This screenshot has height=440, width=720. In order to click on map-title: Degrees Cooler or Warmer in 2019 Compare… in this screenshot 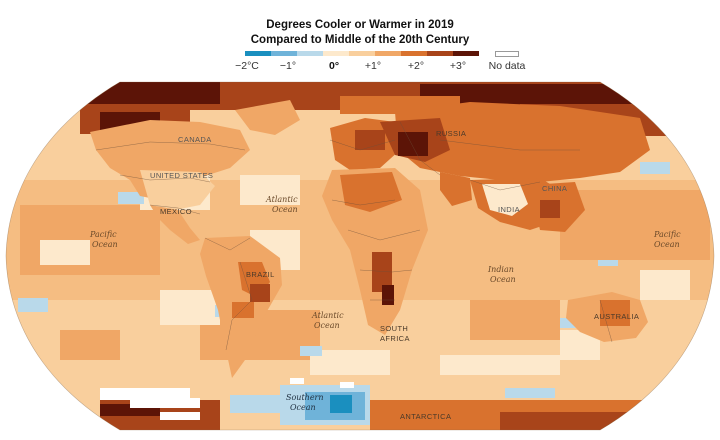, I will do `click(360, 33)`.